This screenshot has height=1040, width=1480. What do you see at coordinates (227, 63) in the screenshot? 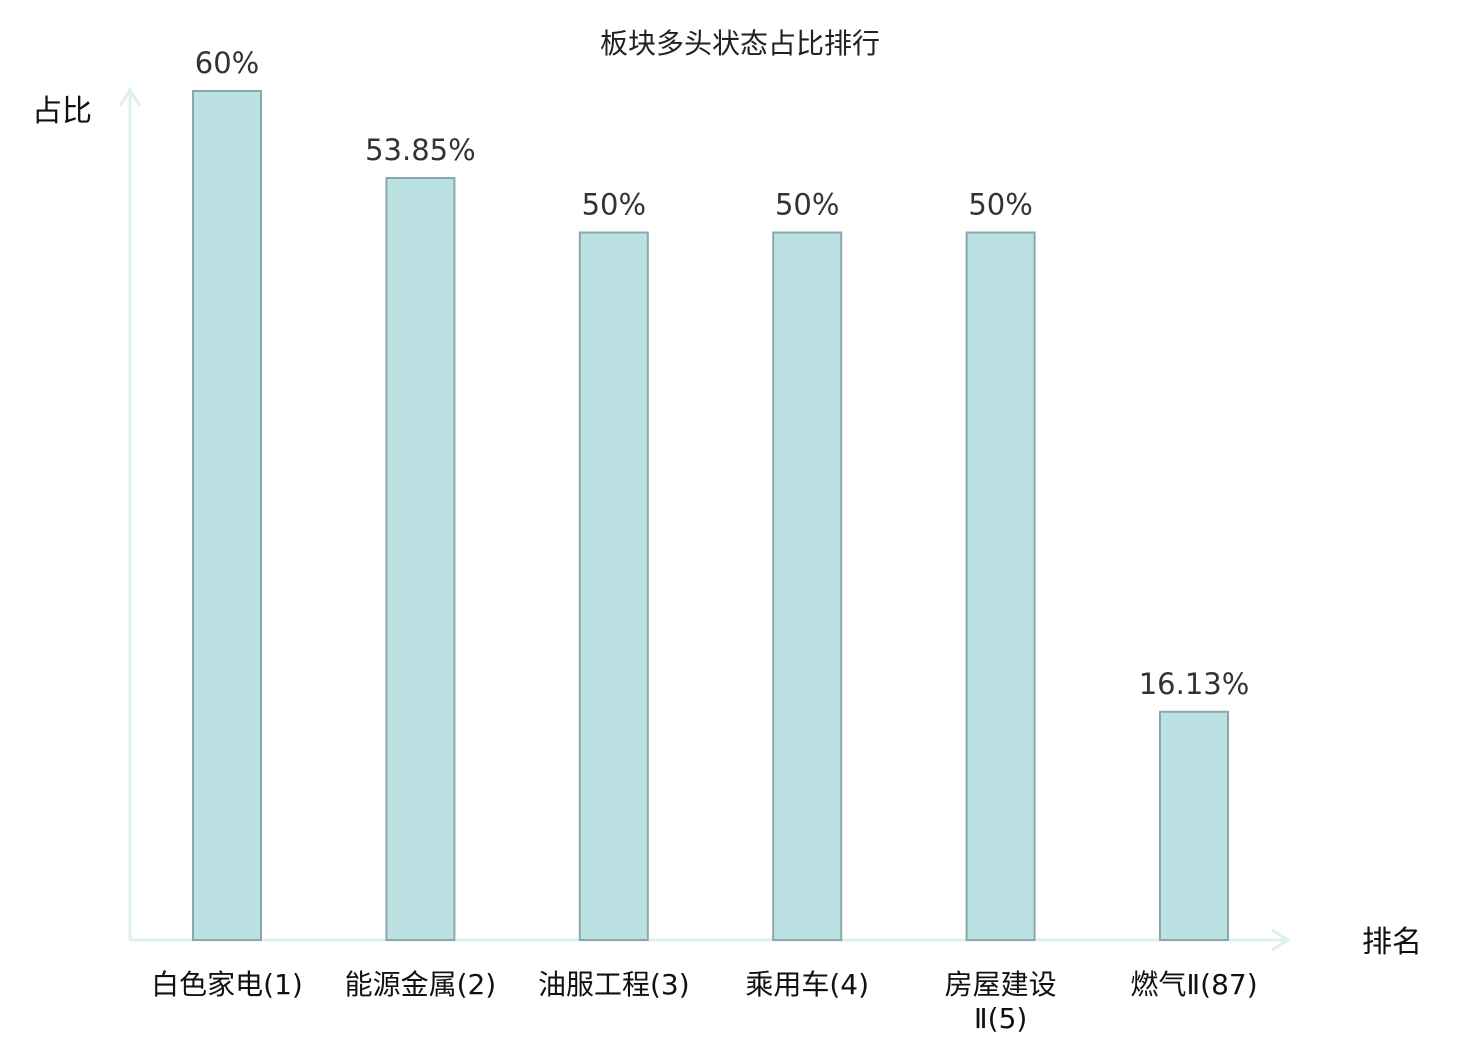
I see `value-label-1: 60%` at bounding box center [227, 63].